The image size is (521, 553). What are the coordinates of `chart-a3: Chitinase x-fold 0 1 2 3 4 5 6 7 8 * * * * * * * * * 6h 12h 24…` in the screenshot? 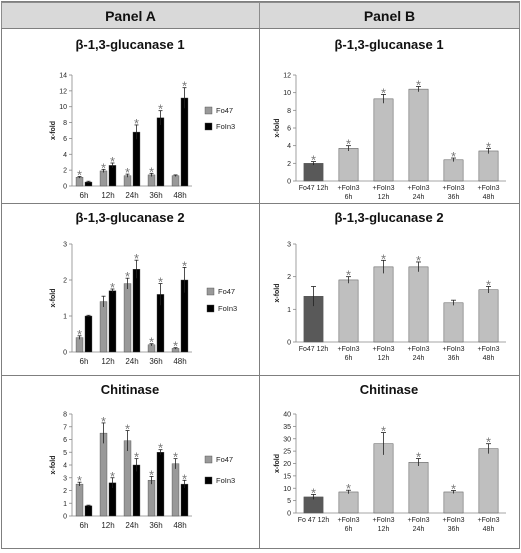 It's located at (142, 456).